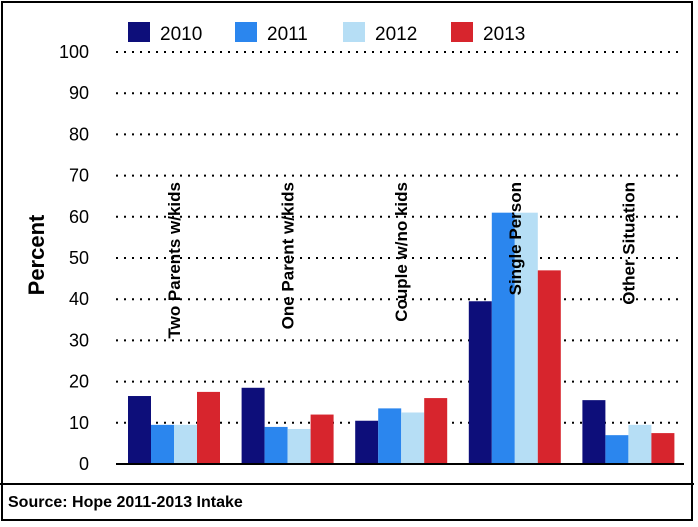 This screenshot has height=527, width=698. I want to click on legend-label-2013: 2013, so click(504, 34).